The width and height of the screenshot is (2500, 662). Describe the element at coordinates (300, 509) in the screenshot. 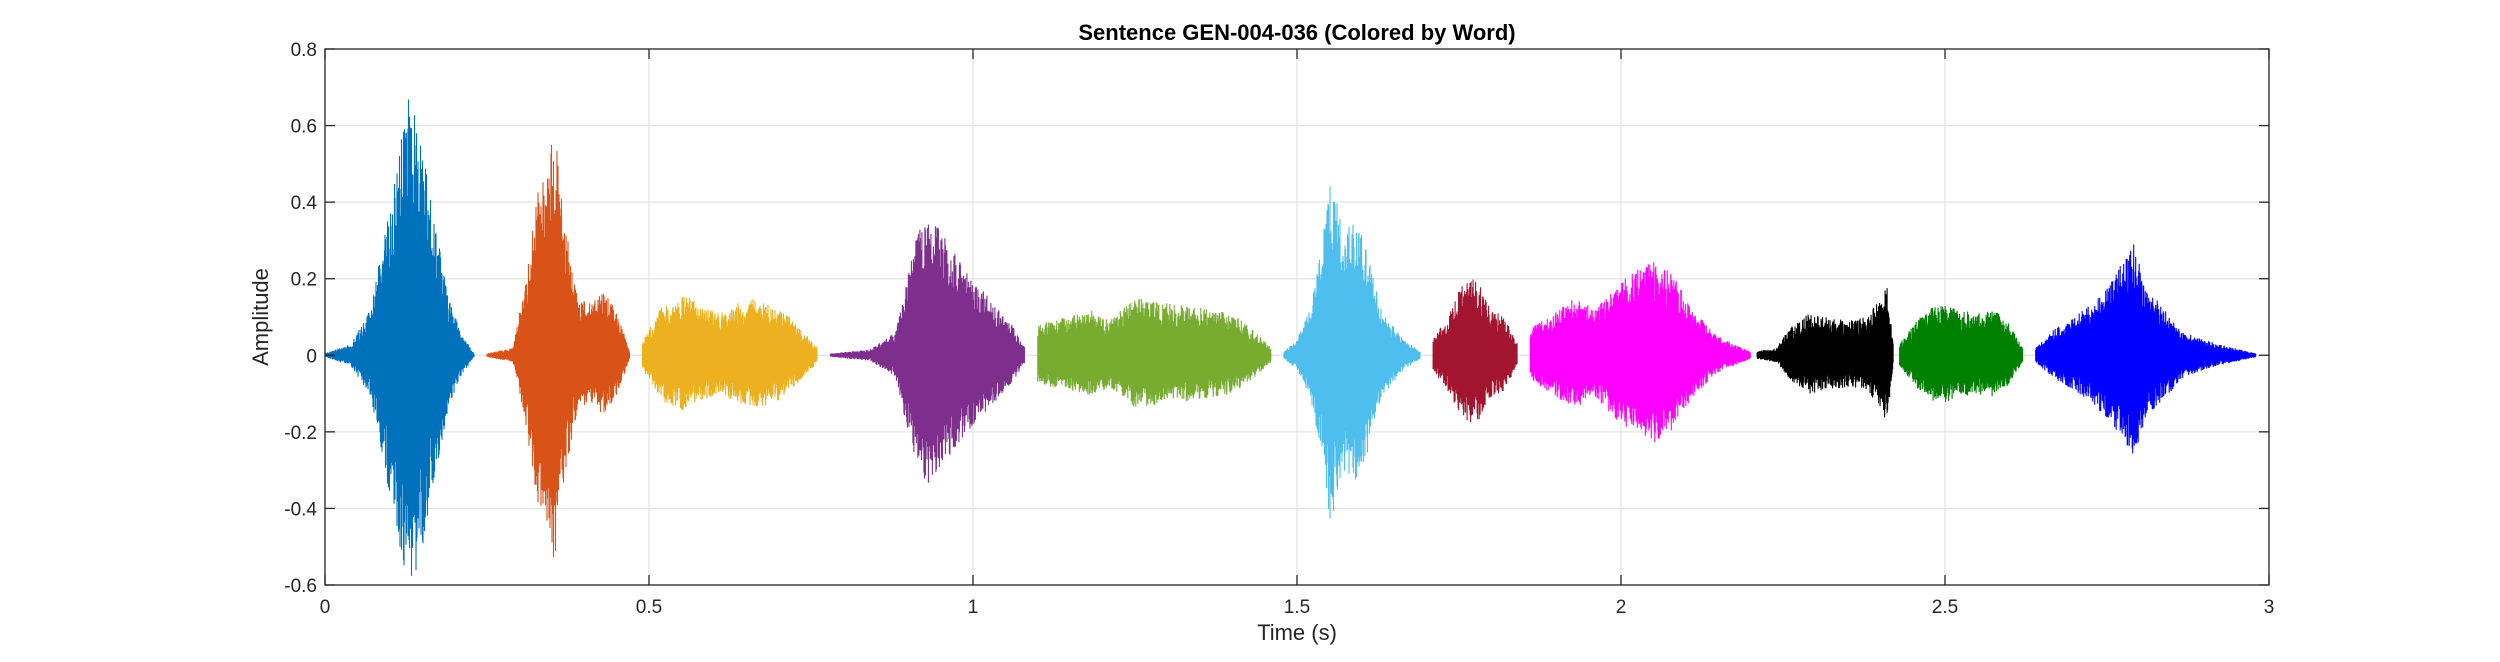

I see `y-tick-label: -0.4` at that location.